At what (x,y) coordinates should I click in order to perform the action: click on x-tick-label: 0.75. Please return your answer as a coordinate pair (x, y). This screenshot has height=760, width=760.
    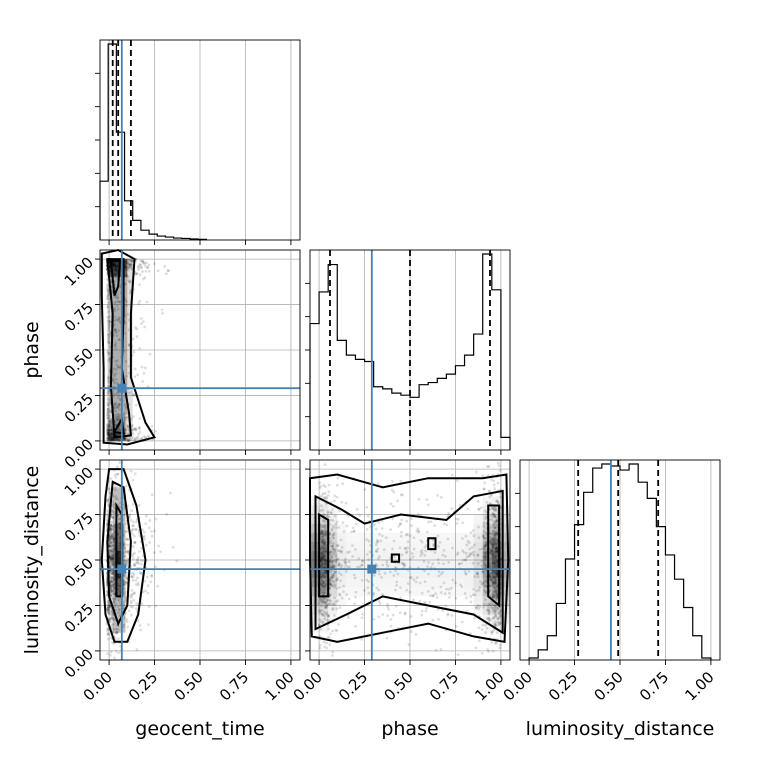
    Looking at the image, I should click on (444, 686).